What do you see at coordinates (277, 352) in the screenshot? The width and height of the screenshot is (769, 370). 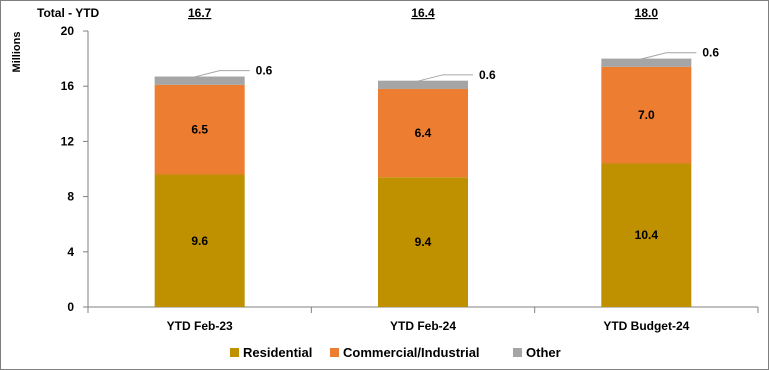 I see `legend-label: Residential` at bounding box center [277, 352].